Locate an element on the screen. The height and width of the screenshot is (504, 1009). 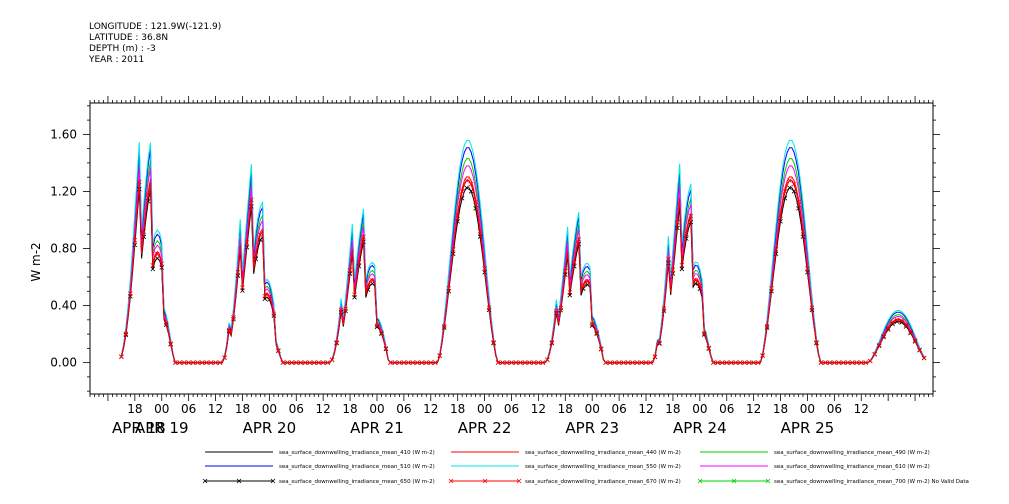
legend-marker is located at coordinates (734, 481).